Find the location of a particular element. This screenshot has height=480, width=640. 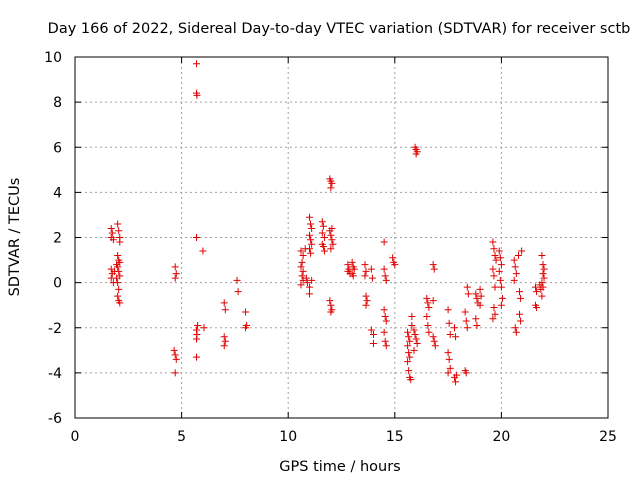

x-tick-label: 10 is located at coordinates (288, 437).